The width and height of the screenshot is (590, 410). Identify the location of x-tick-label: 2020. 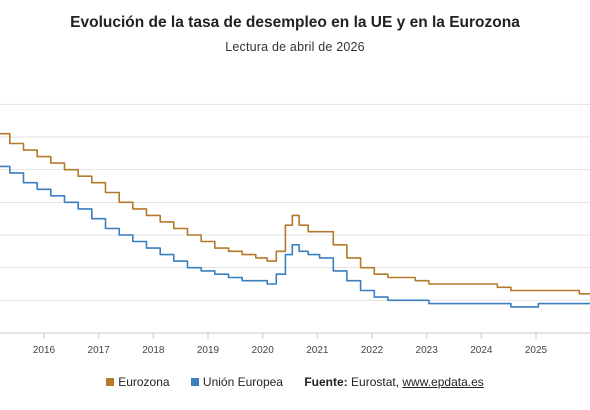
(263, 350).